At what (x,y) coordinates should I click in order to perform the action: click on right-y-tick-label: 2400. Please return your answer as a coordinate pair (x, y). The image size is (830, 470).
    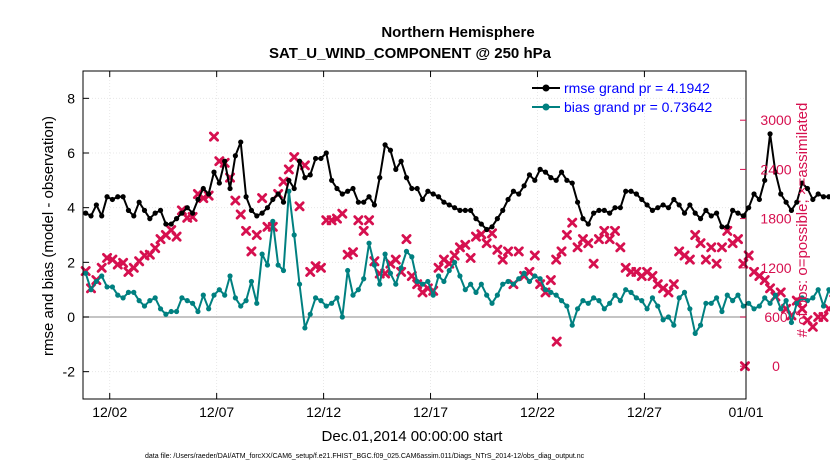
    Looking at the image, I should click on (775, 169).